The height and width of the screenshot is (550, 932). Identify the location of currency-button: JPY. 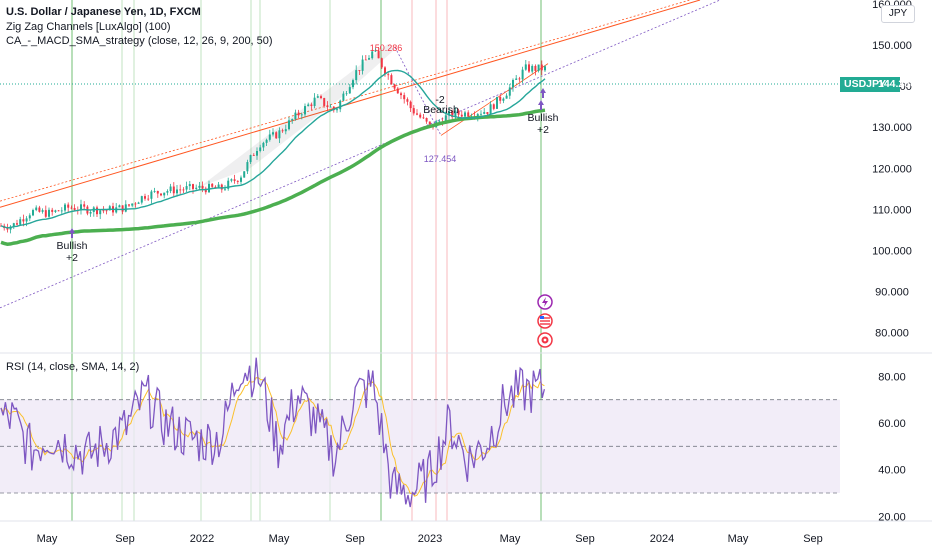
(898, 14).